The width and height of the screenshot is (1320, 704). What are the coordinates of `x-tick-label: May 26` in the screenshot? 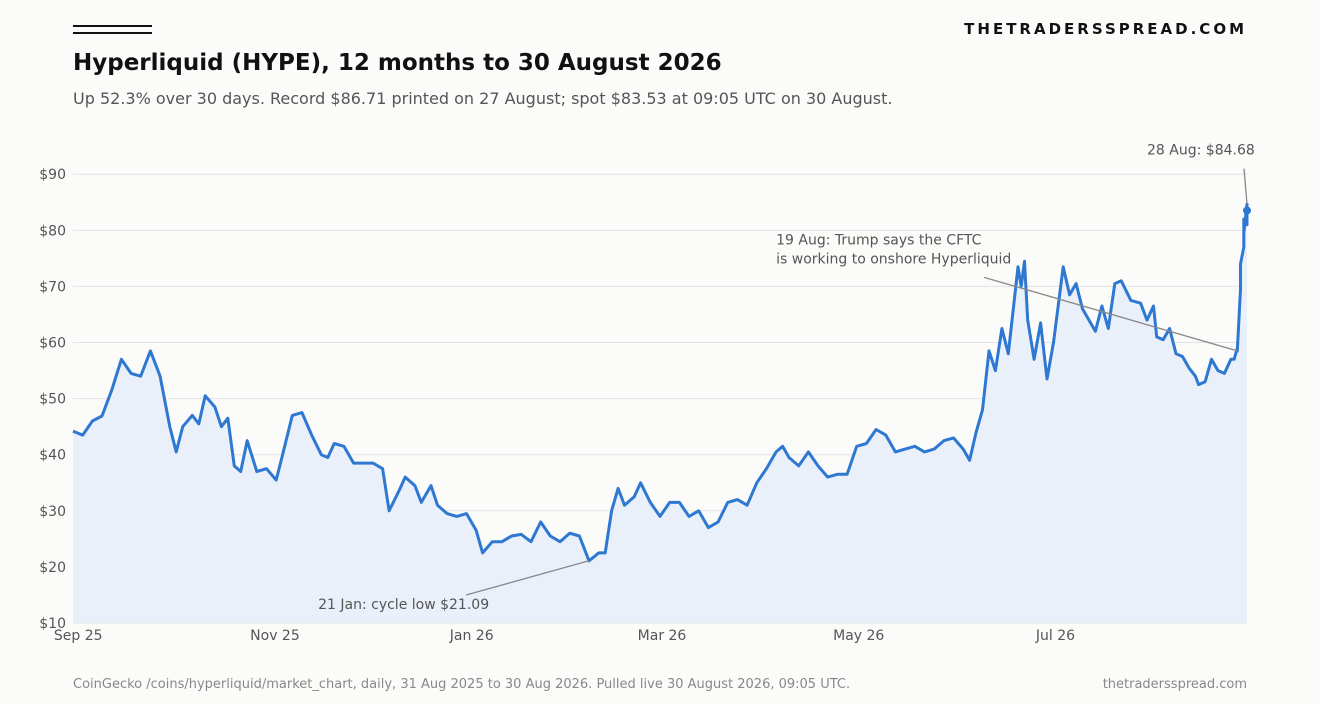 It's located at (858, 636).